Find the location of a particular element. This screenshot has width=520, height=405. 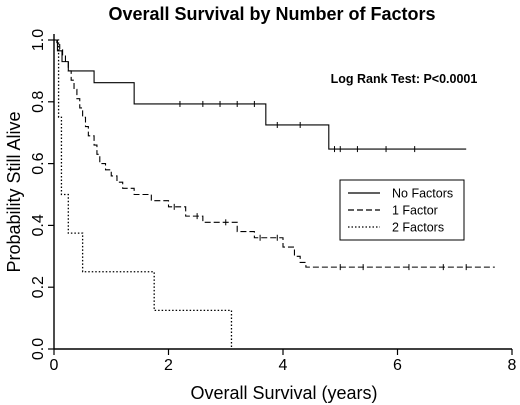

legend: No Factors 1 Factor 2 Factors is located at coordinates (402, 210).